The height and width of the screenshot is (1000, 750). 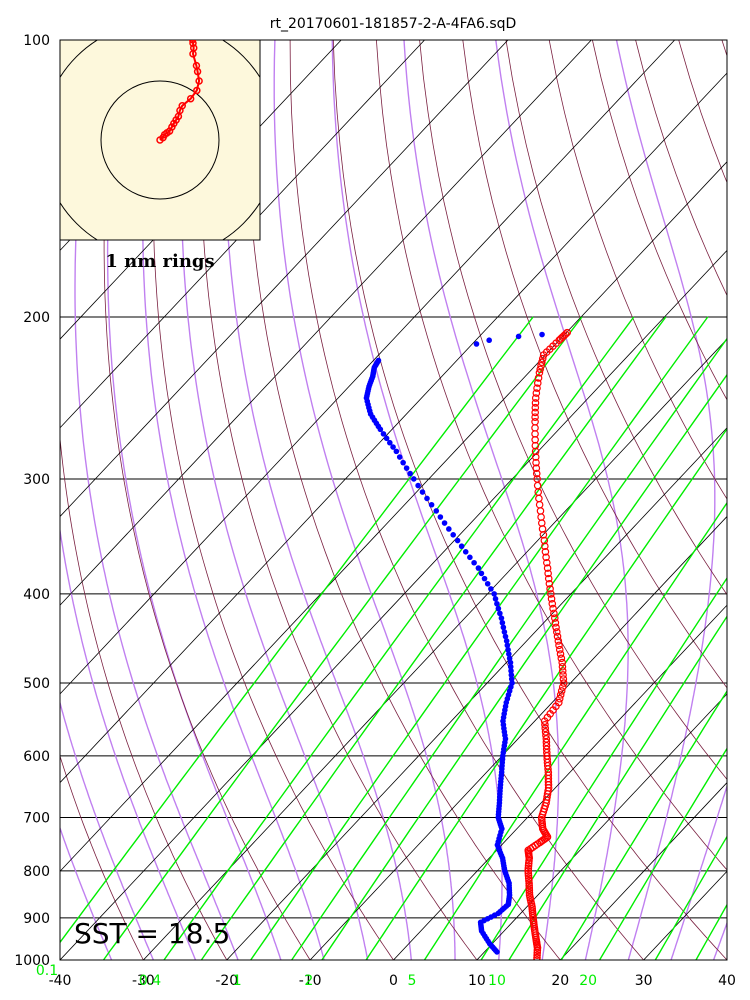 I want to click on hodograph-inset, so click(x=160, y=140).